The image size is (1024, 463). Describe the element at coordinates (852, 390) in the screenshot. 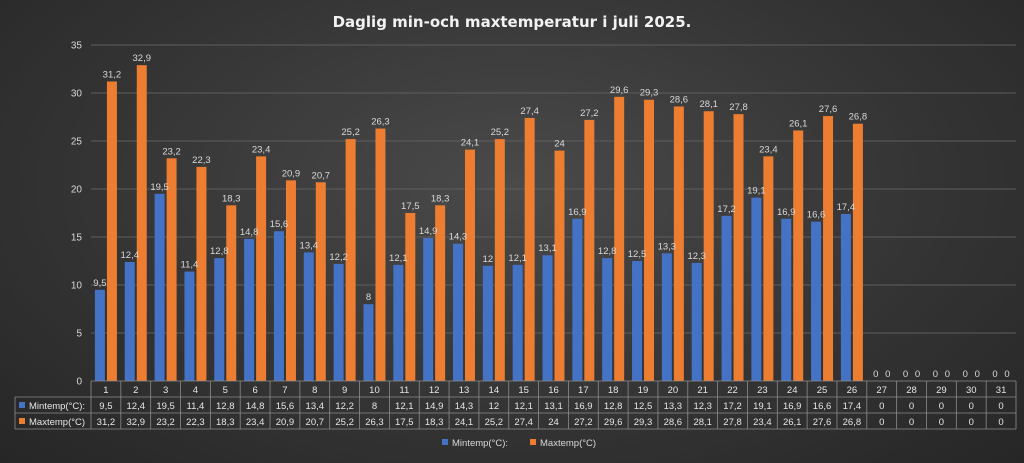

I see `table-category: 26` at that location.